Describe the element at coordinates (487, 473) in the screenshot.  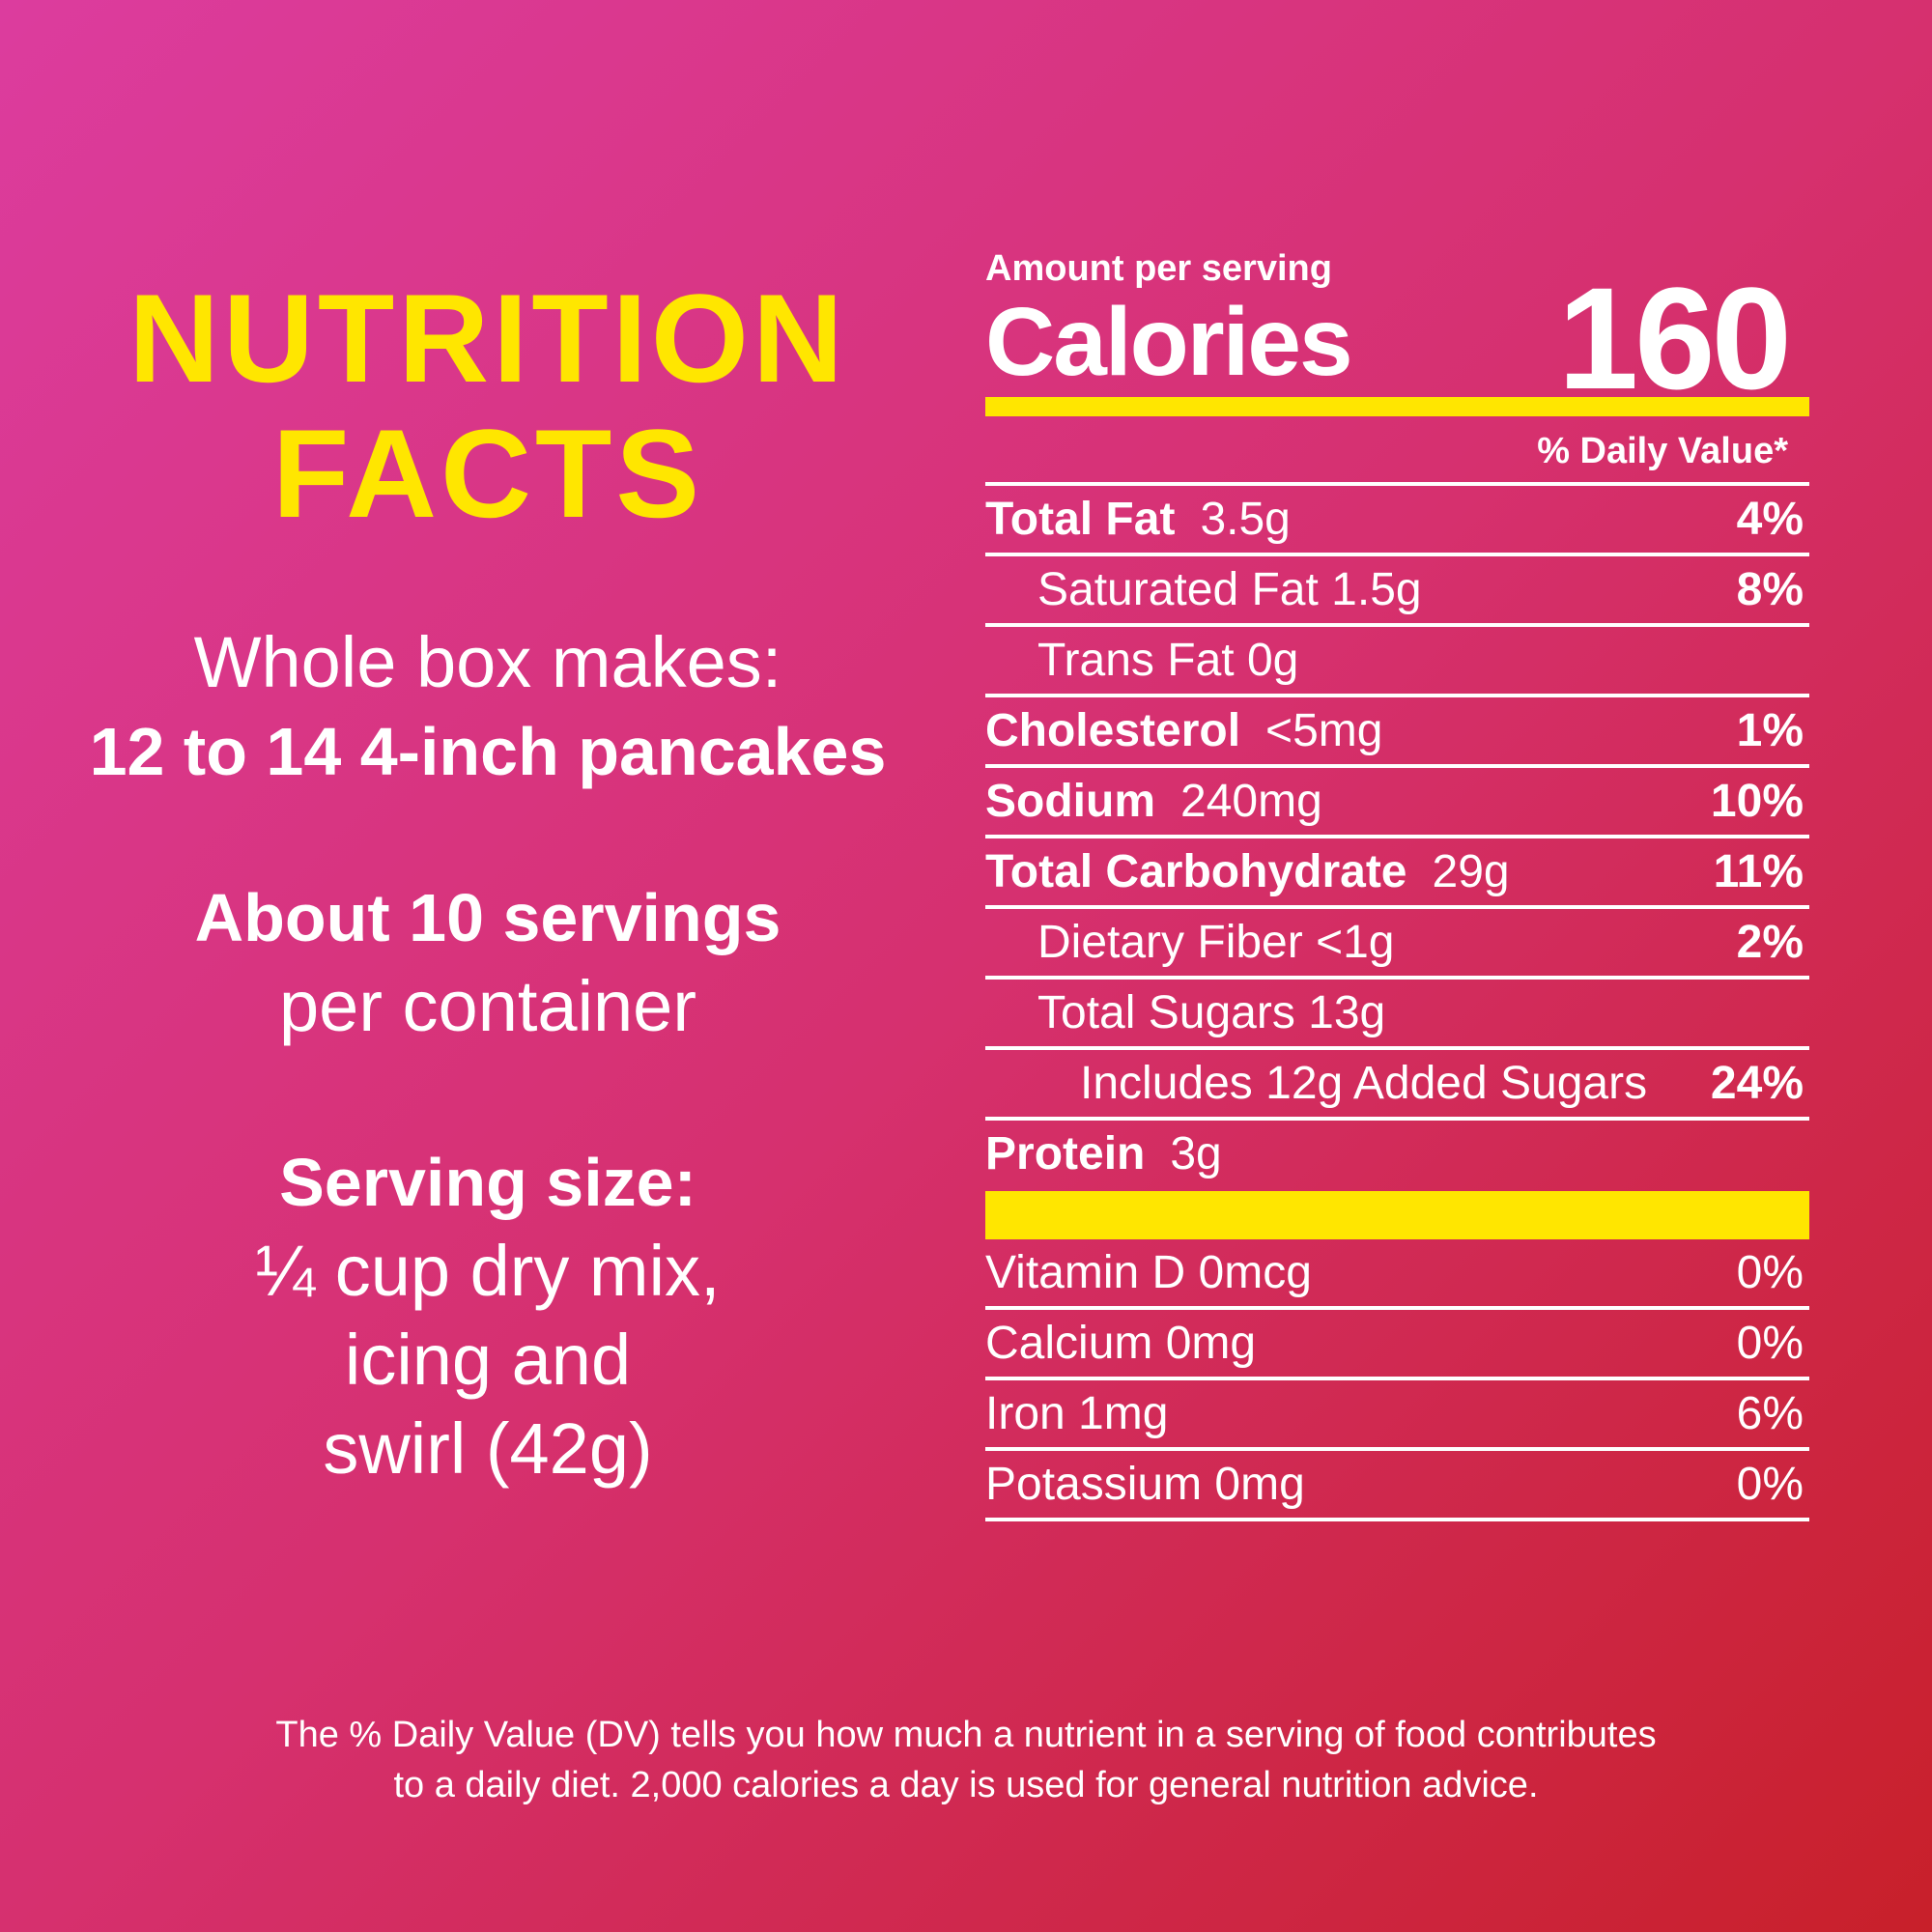
I see `title-line-2: FACTS` at that location.